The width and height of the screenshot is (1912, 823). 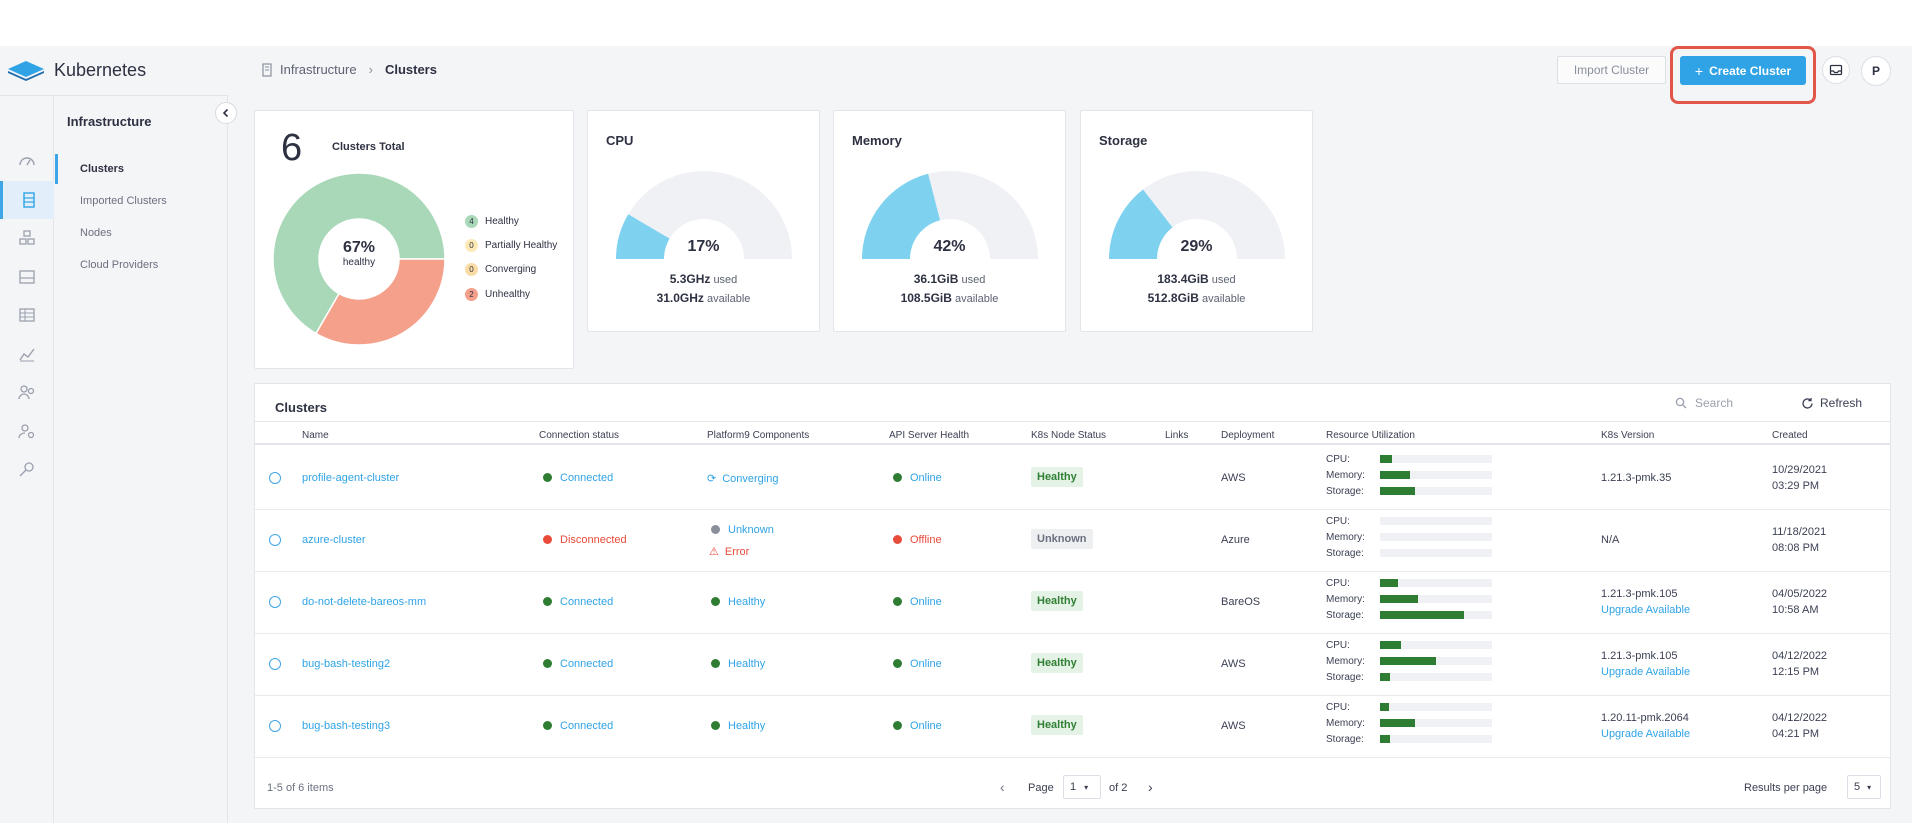 I want to click on components-error-text: Error, so click(x=737, y=552).